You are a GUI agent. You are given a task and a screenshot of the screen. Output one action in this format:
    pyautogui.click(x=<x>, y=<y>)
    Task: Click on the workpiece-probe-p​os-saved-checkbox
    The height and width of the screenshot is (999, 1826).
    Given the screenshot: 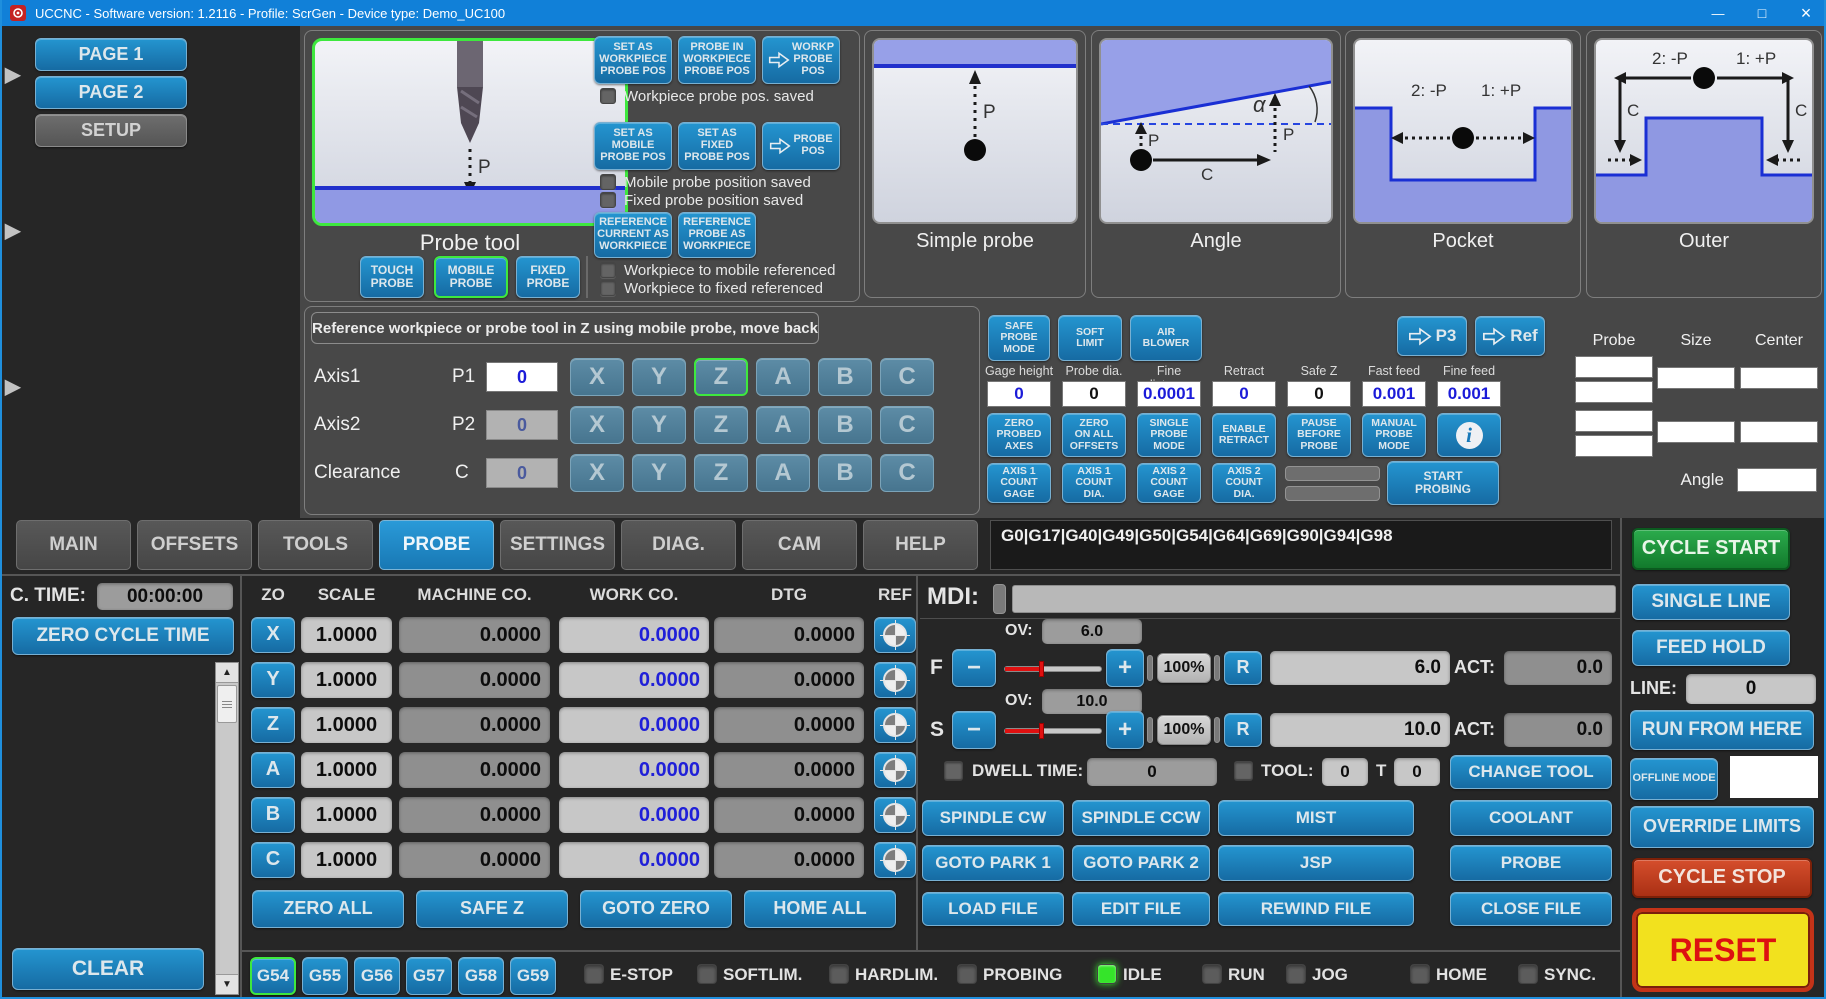 What is the action you would take?
    pyautogui.click(x=608, y=96)
    